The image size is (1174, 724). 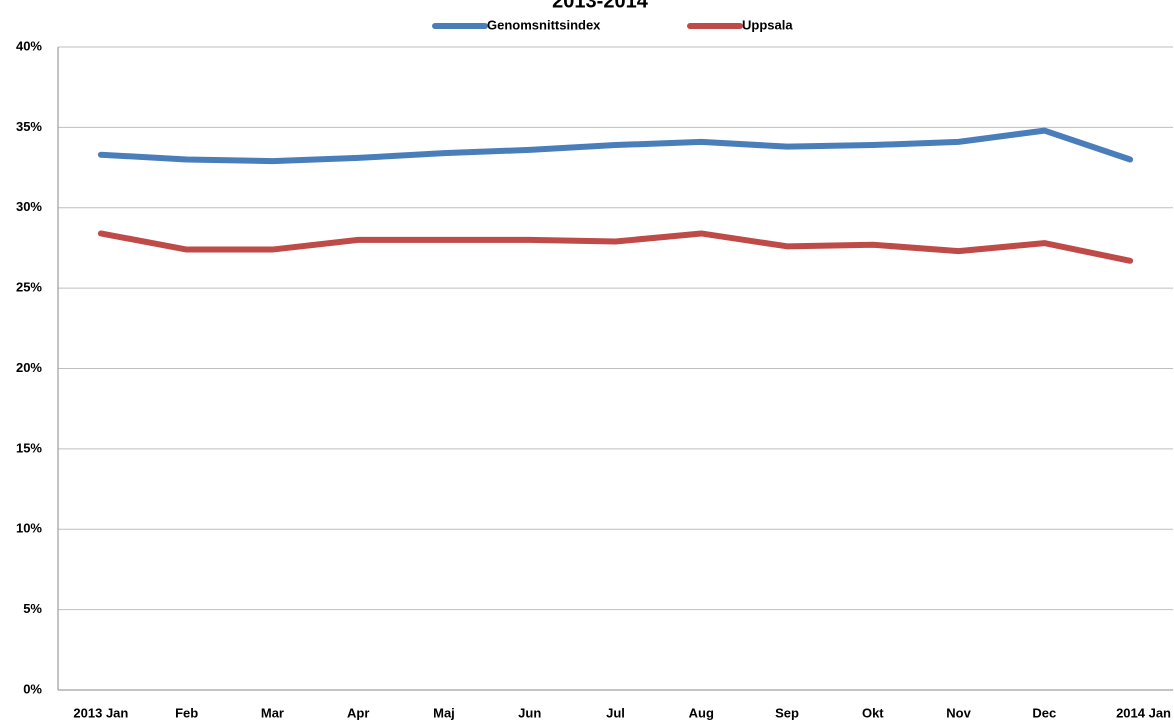 What do you see at coordinates (1044, 712) in the screenshot?
I see `x-tick-label: Dec` at bounding box center [1044, 712].